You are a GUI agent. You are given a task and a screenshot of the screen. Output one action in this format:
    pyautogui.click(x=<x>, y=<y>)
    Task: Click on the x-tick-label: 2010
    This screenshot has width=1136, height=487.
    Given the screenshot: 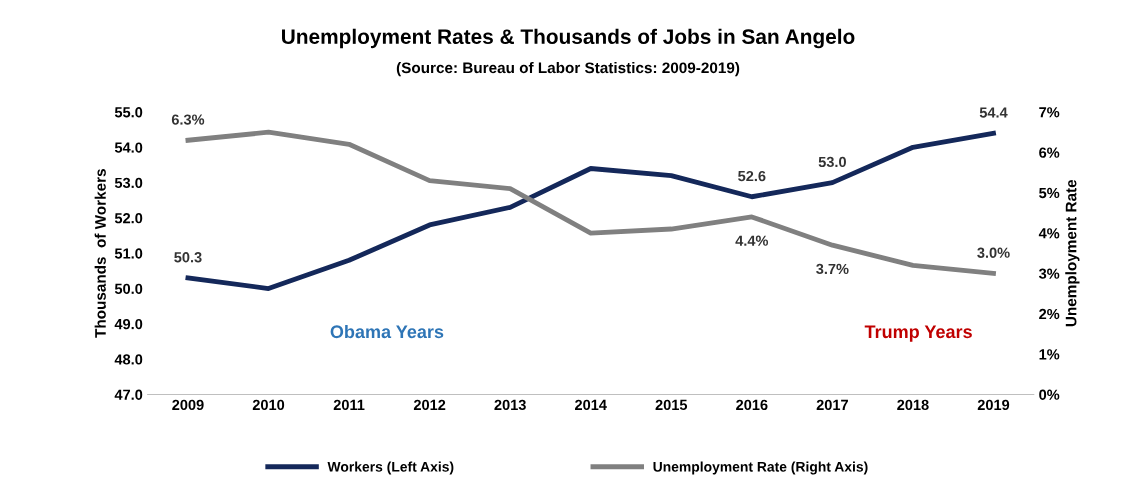 What is the action you would take?
    pyautogui.click(x=268, y=405)
    